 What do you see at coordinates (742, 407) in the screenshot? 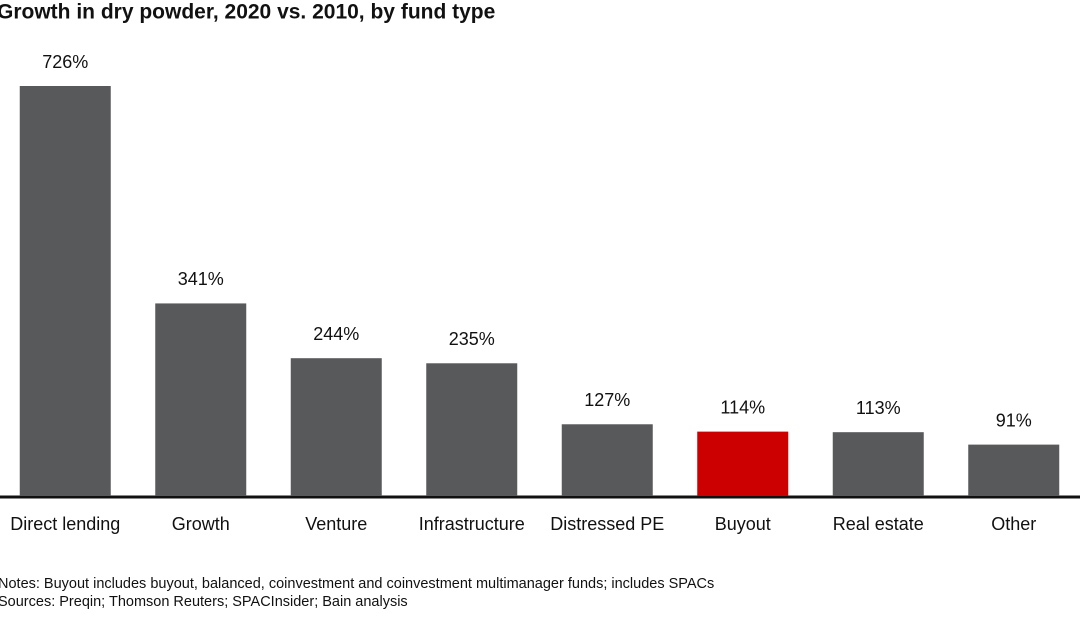
I see `value-label: 114%` at bounding box center [742, 407].